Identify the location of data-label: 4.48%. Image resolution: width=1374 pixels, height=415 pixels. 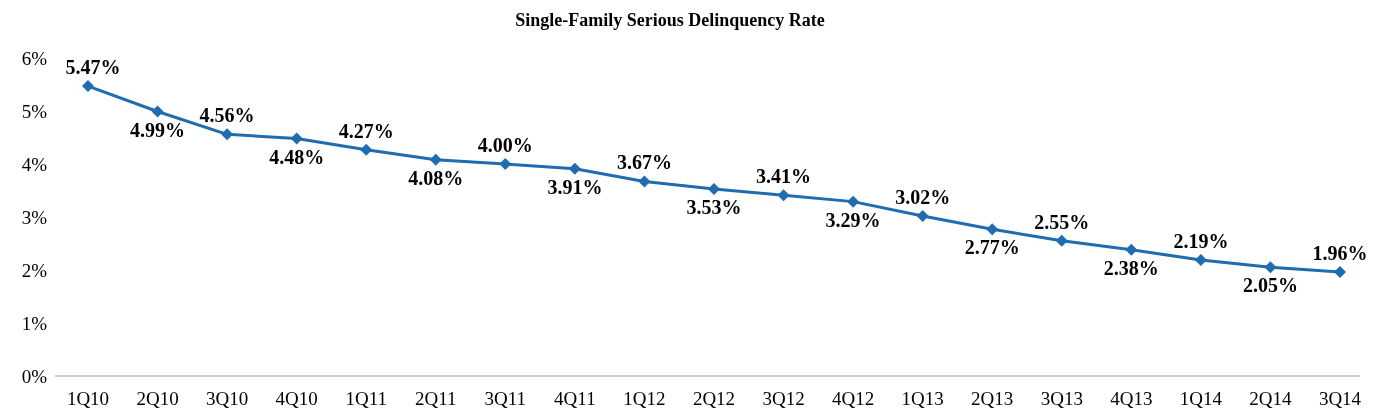
(297, 156).